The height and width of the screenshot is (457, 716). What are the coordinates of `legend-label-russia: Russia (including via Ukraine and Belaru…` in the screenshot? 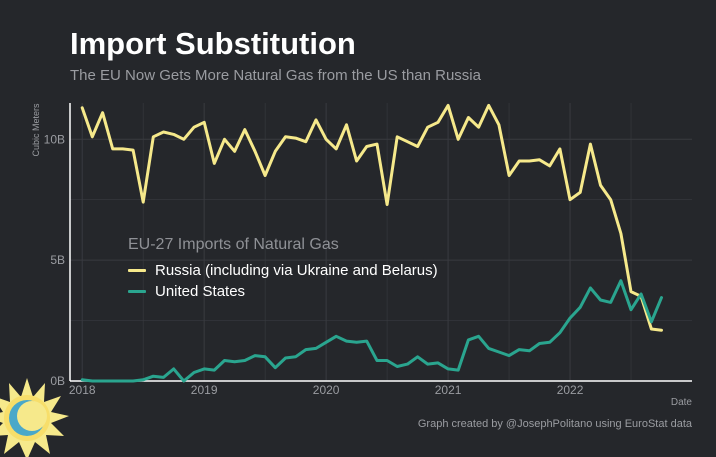 It's located at (296, 270).